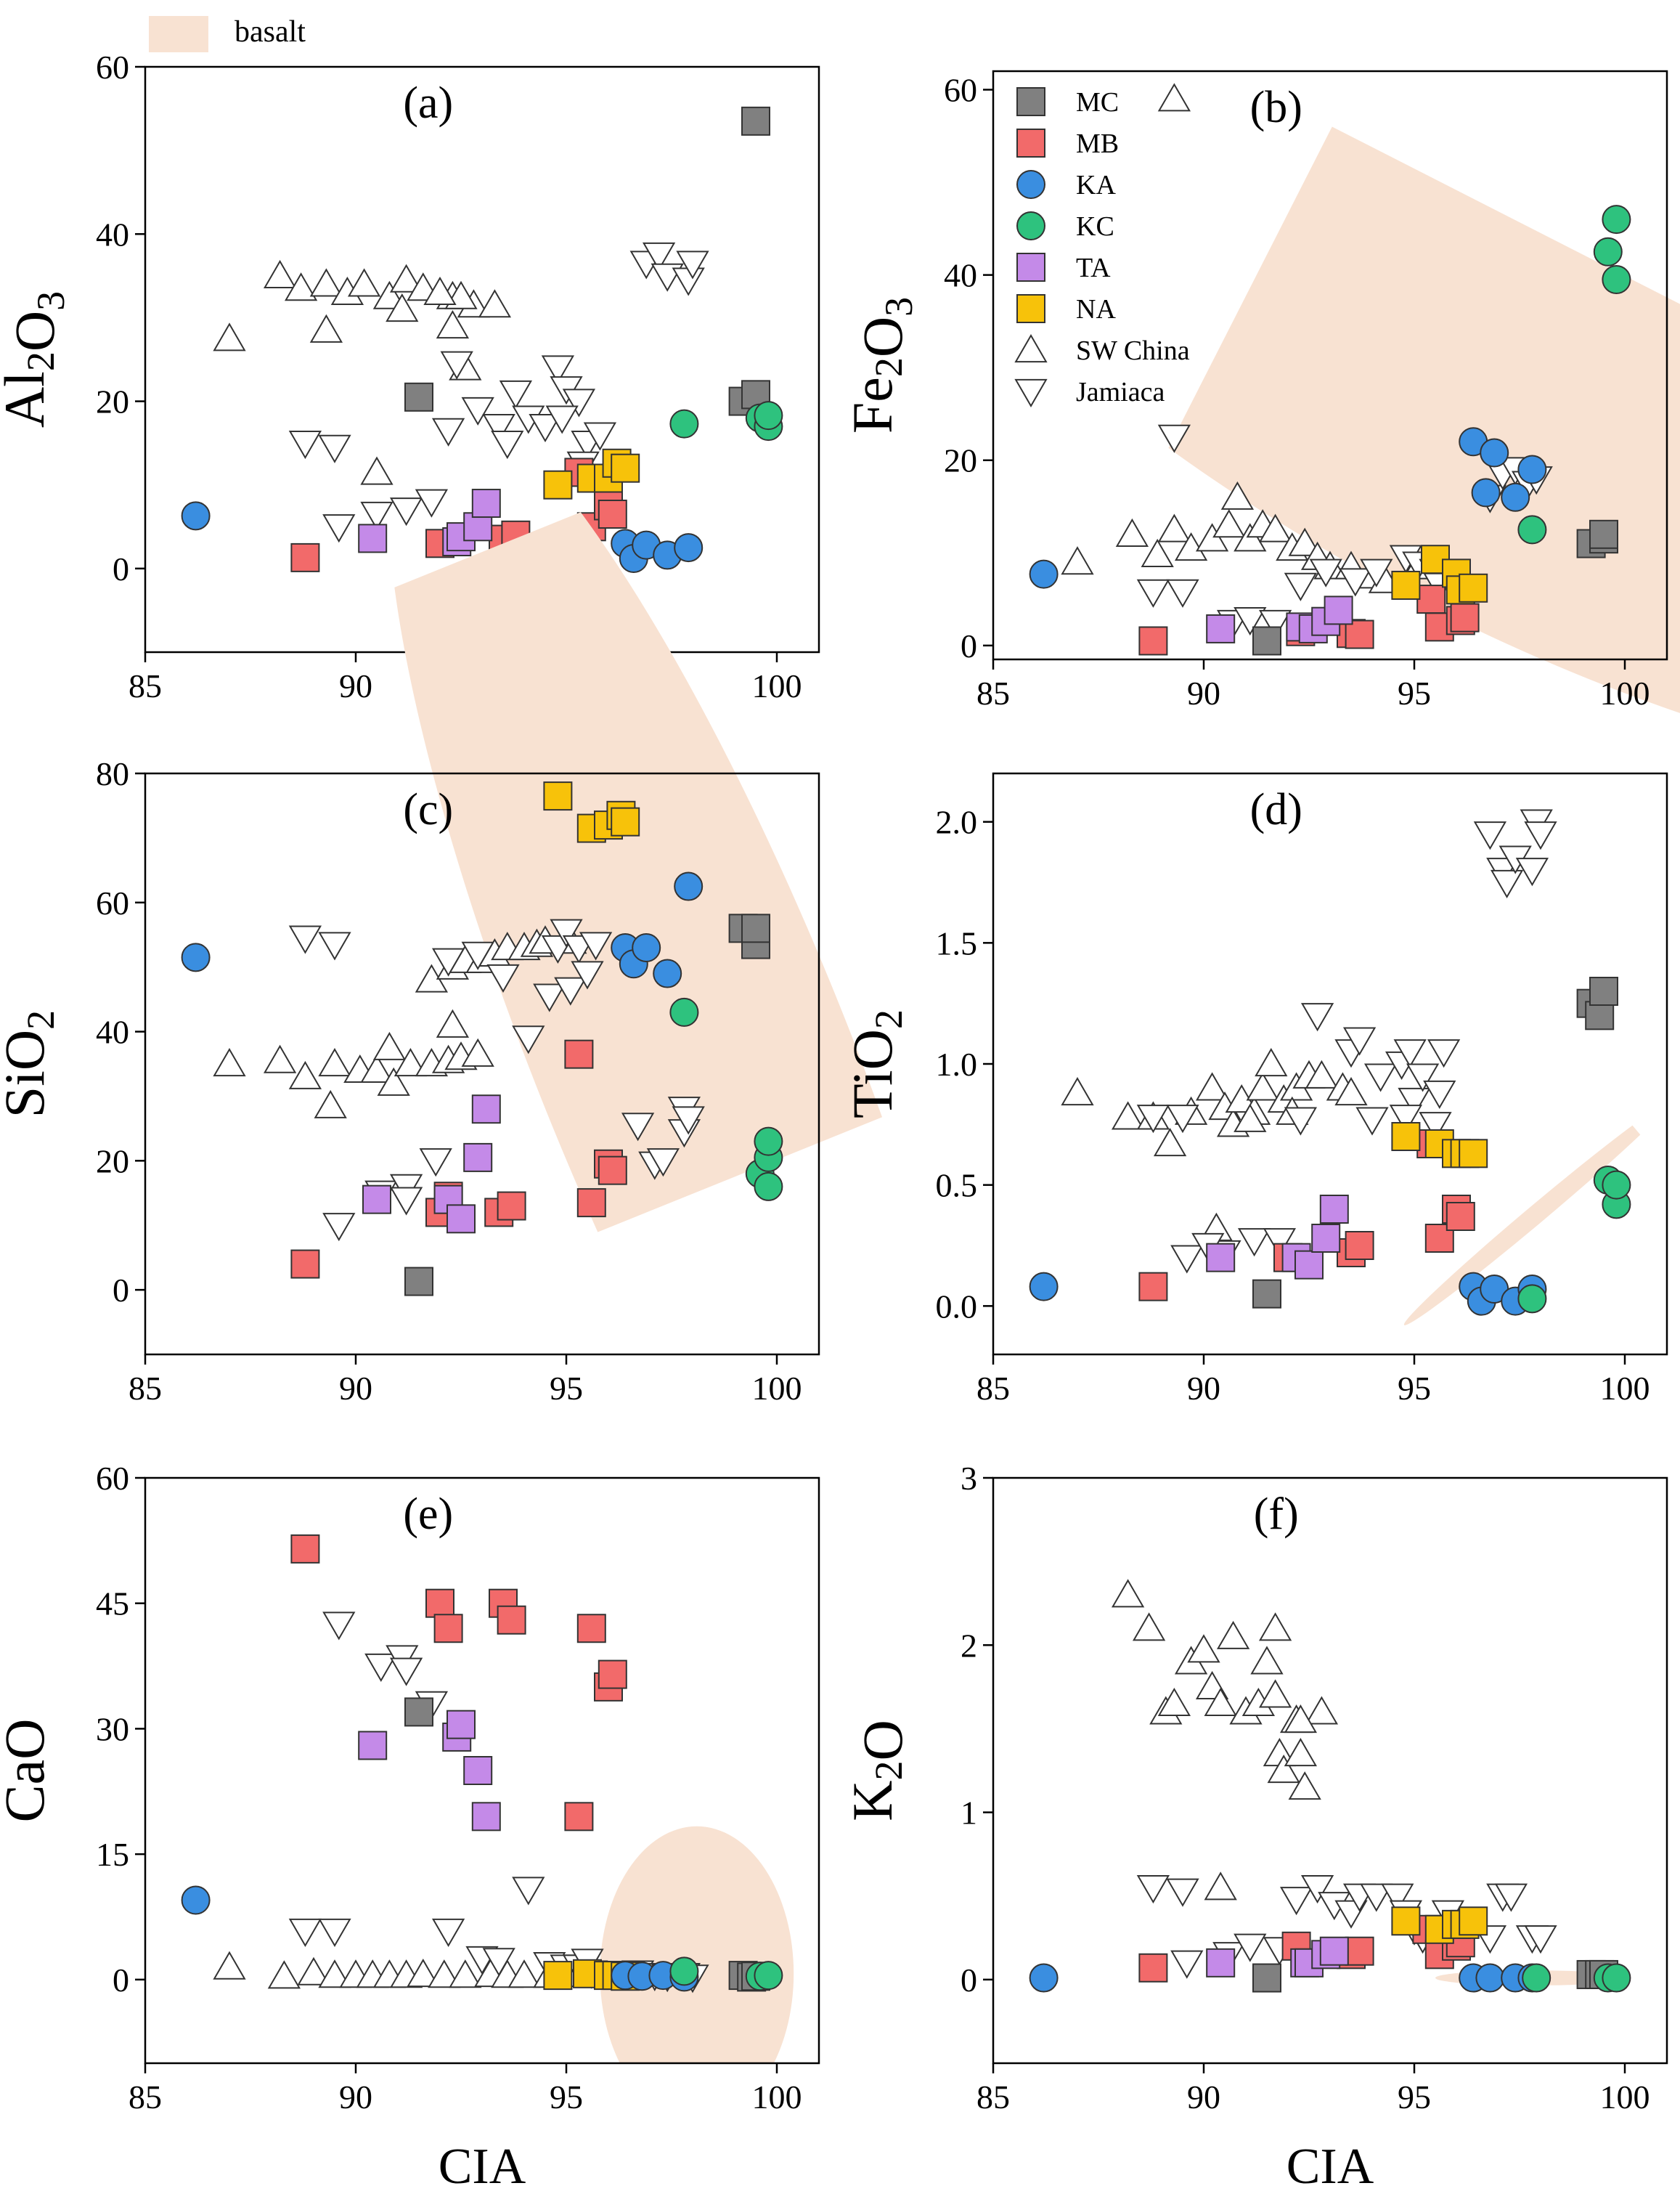 This screenshot has width=1680, height=2207. What do you see at coordinates (1030, 267) in the screenshot?
I see `legend-marker-TA` at bounding box center [1030, 267].